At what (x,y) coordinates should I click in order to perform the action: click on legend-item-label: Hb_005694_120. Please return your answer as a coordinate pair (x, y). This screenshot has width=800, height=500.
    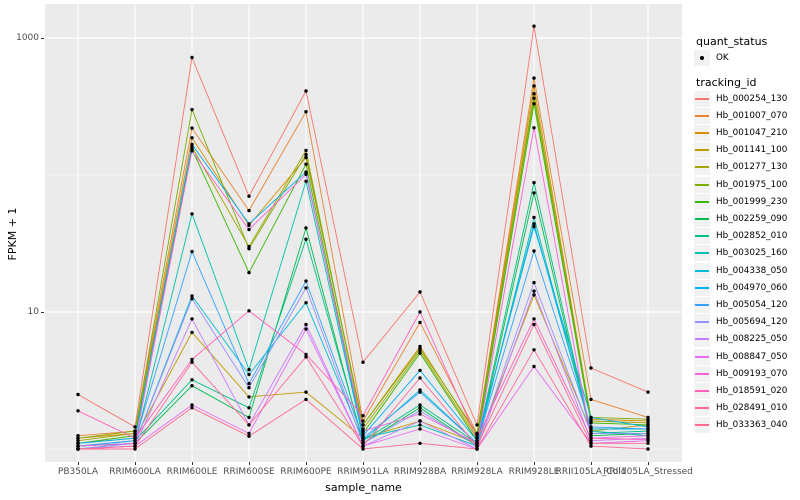
    Looking at the image, I should click on (752, 322).